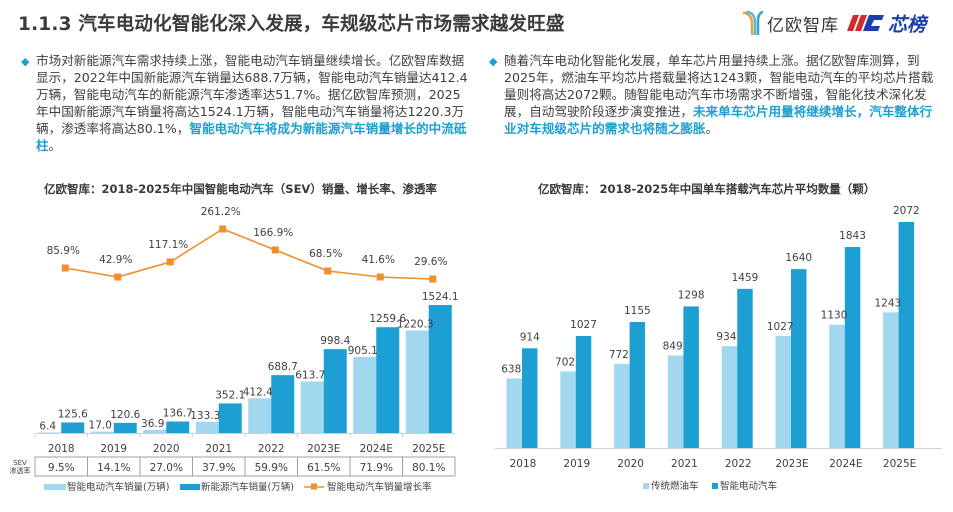  Describe the element at coordinates (230, 395) in the screenshot. I see `bar-label-nev: 352.1` at that location.